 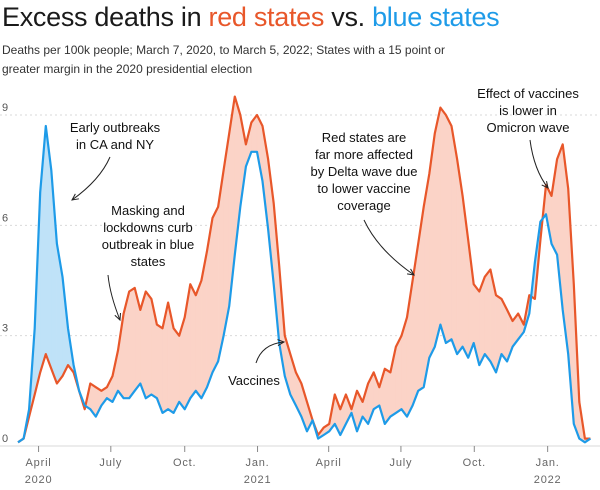 What do you see at coordinates (266, 17) in the screenshot?
I see `title-red-states: red states` at bounding box center [266, 17].